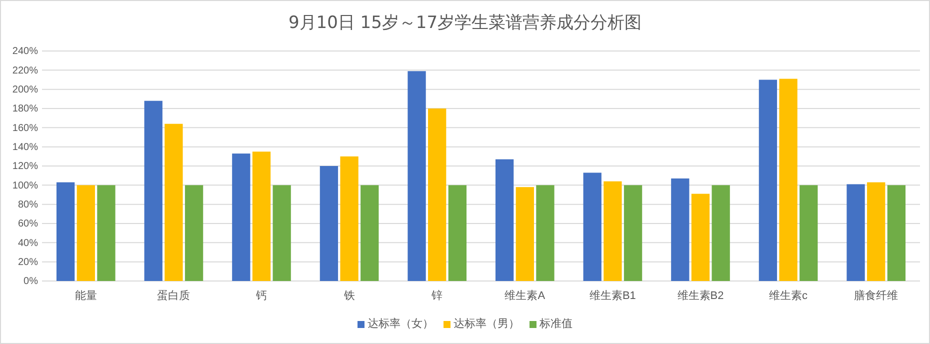 Image resolution: width=930 pixels, height=344 pixels. I want to click on y-tick-label: 100%, so click(25, 186).